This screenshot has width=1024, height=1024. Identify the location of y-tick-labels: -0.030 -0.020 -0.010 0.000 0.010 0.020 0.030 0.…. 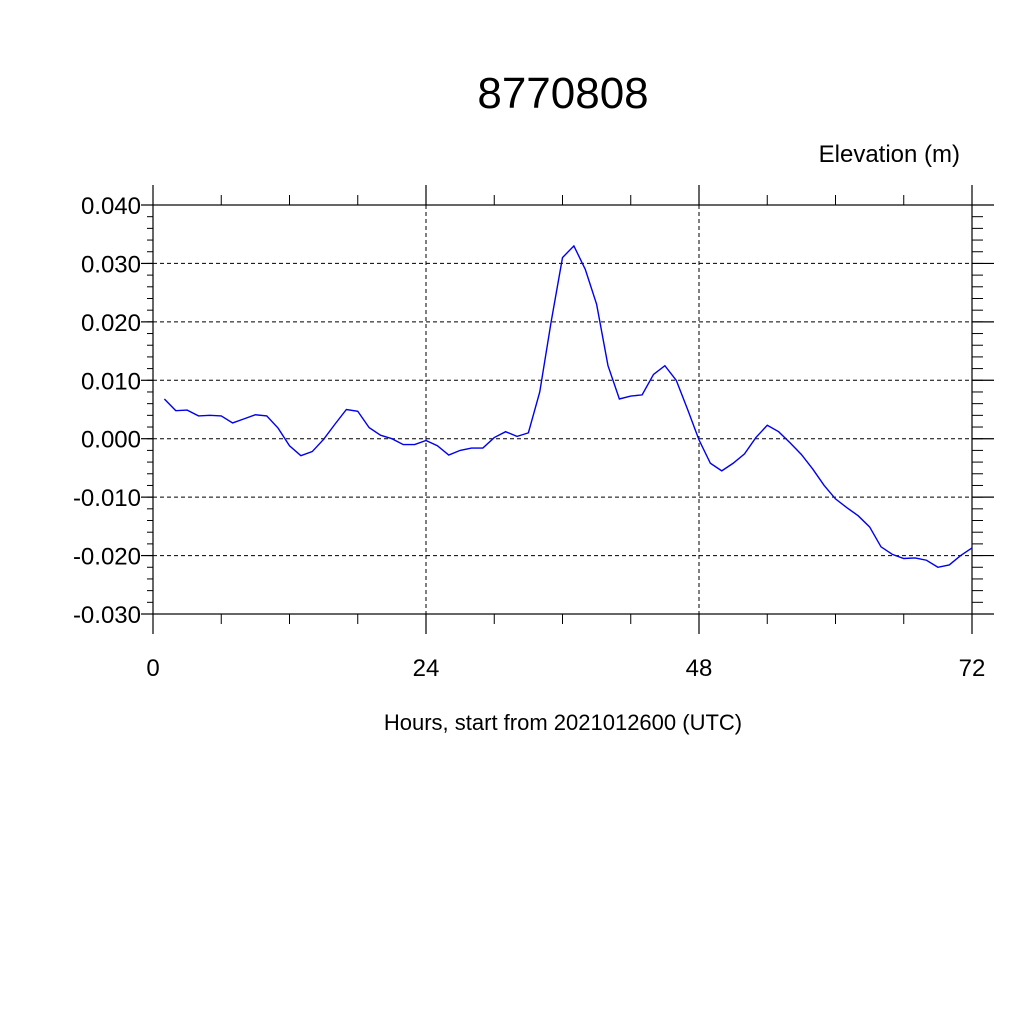
(107, 411).